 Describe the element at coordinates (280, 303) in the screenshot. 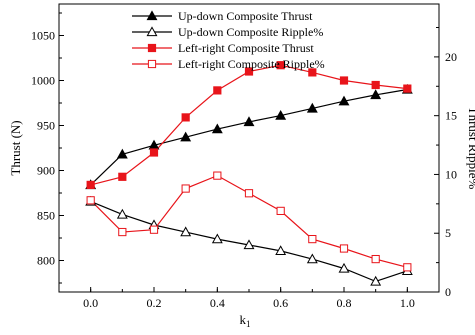

I see `x-tick-label: 0.6` at that location.